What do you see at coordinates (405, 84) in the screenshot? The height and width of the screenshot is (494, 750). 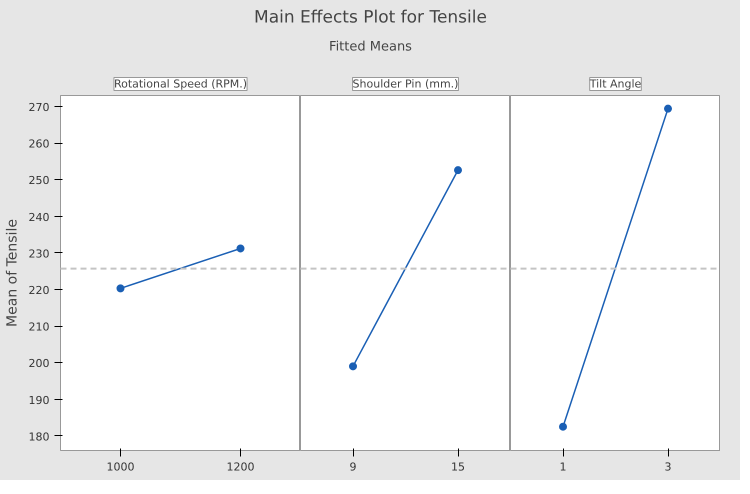 I see `chart-title: Shoulder Pin (mm.)` at bounding box center [405, 84].